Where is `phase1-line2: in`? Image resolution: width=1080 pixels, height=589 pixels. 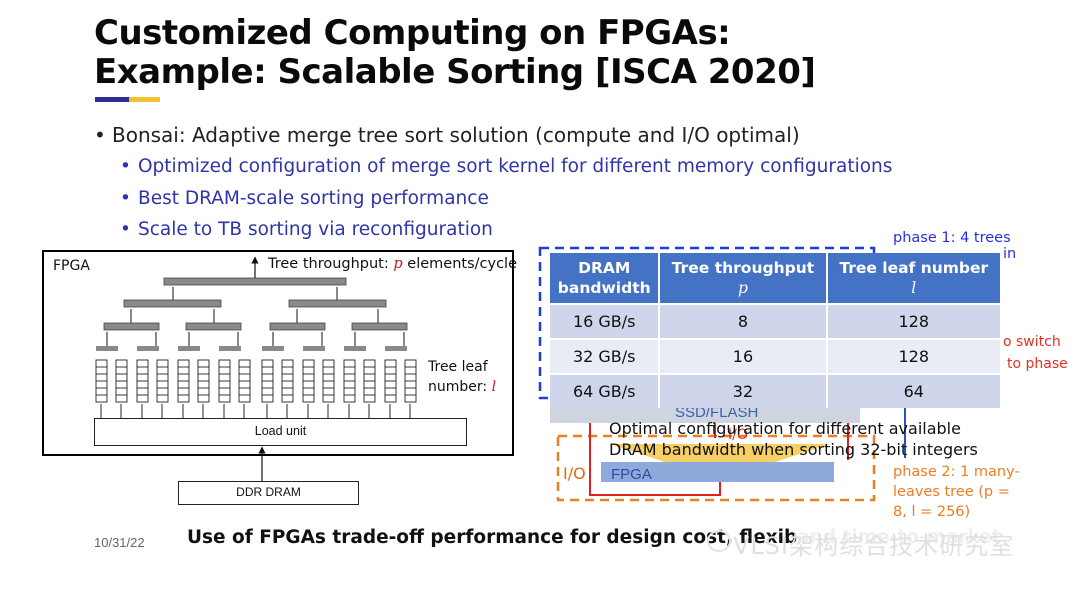
phase1-line2: in is located at coordinates (1010, 254).